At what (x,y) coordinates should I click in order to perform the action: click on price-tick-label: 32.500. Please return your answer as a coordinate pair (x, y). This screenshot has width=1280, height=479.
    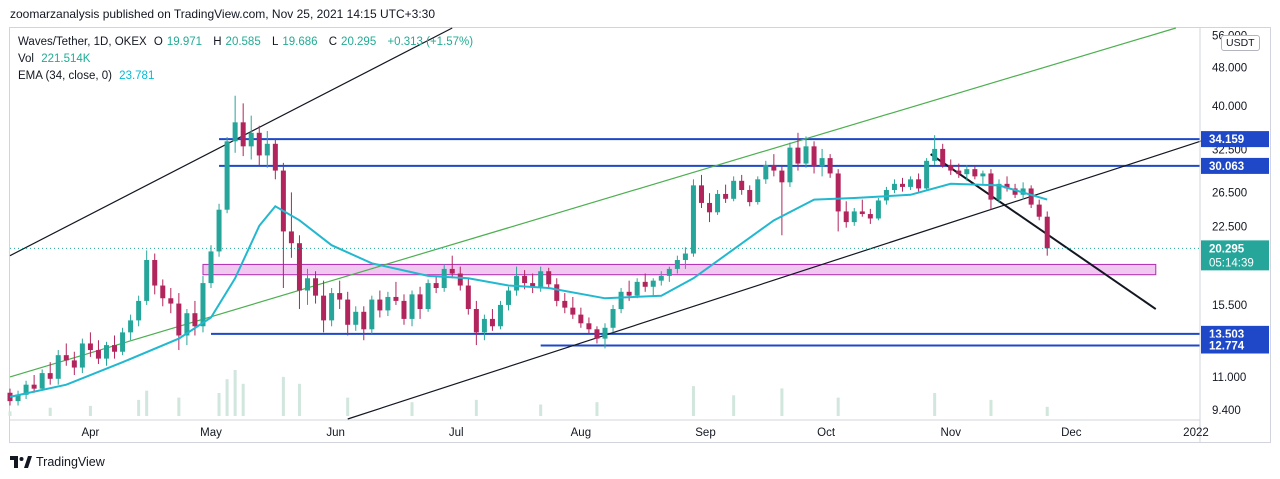
    Looking at the image, I should click on (1229, 151).